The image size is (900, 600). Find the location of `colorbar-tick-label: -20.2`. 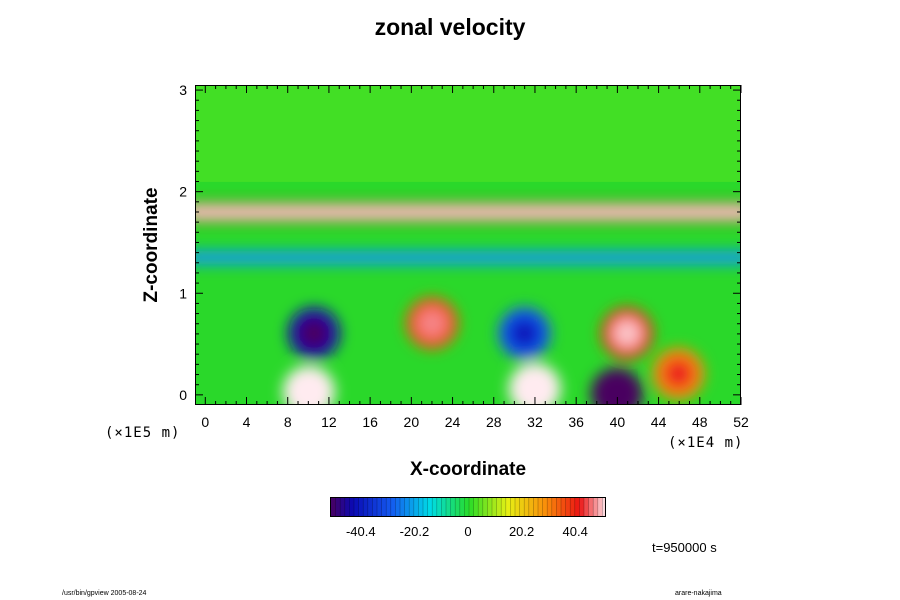

colorbar-tick-label: -20.2 is located at coordinates (415, 531).